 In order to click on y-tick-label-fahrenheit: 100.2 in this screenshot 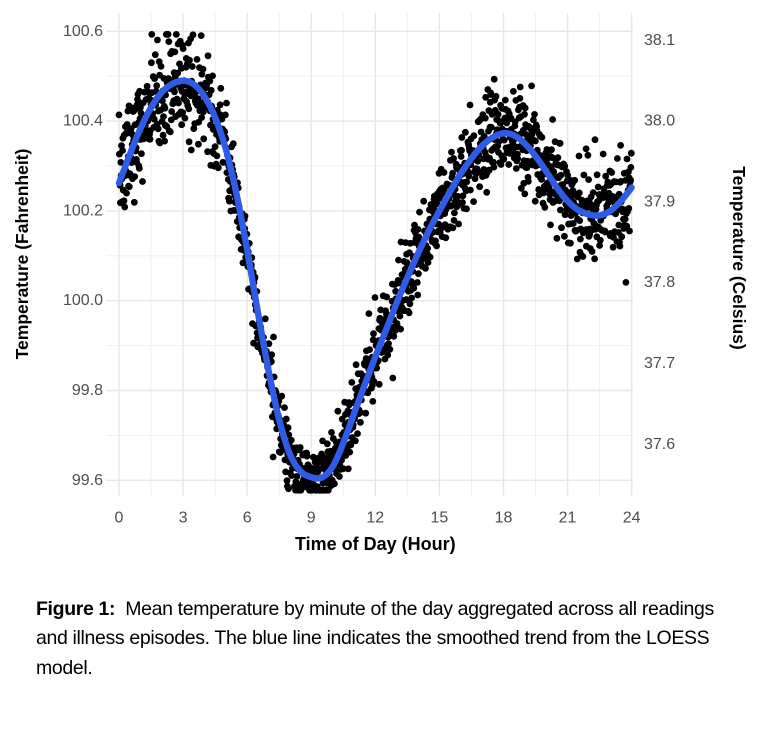, I will do `click(83, 210)`.